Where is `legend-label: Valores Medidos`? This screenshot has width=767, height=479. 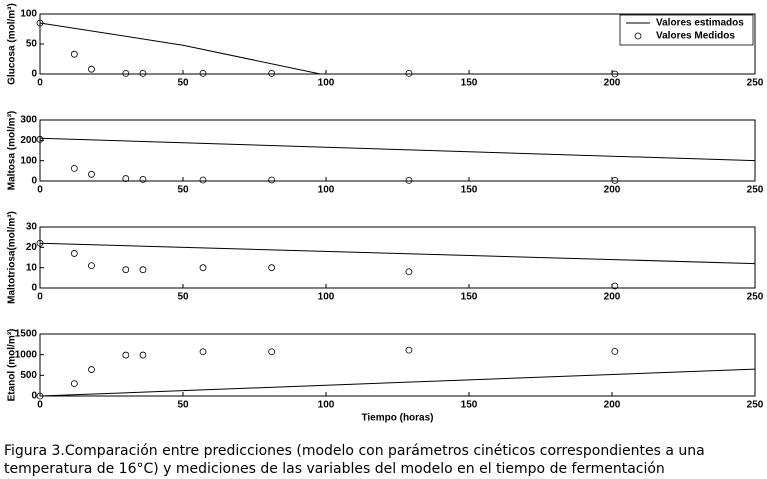
legend-label: Valores Medidos is located at coordinates (695, 36).